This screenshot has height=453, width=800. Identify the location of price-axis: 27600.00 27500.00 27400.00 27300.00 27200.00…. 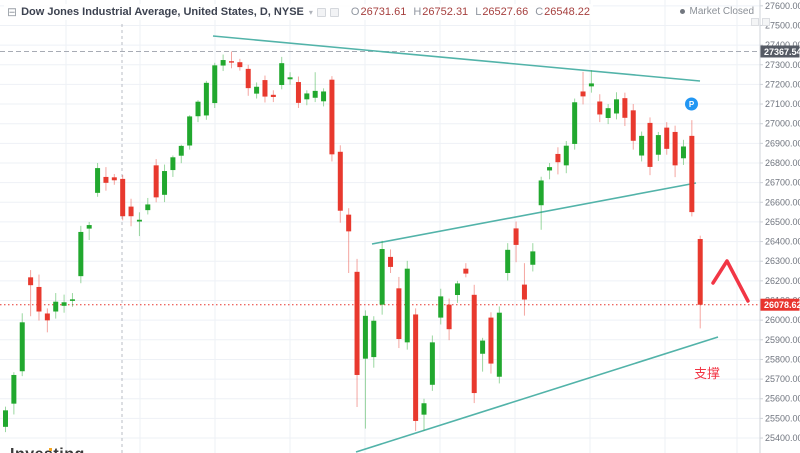
(779, 226).